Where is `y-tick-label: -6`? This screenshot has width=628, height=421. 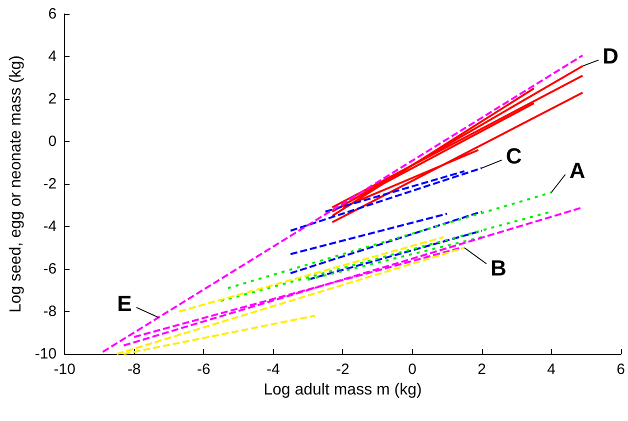
y-tick-label: -6 is located at coordinates (50, 269).